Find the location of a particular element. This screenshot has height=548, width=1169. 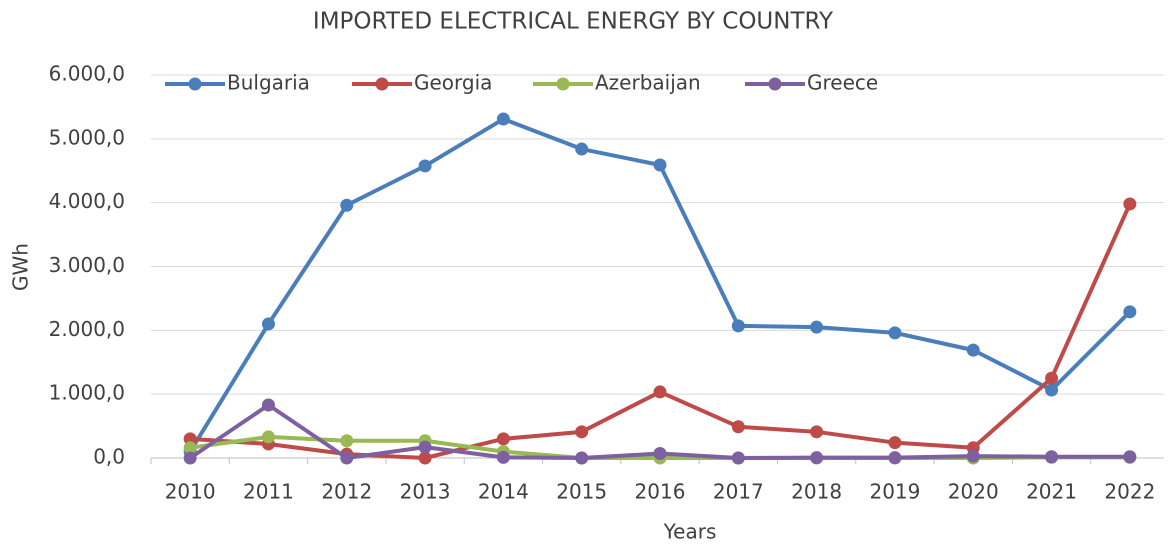

y-tick-label: 6.000,0 is located at coordinates (87, 74).